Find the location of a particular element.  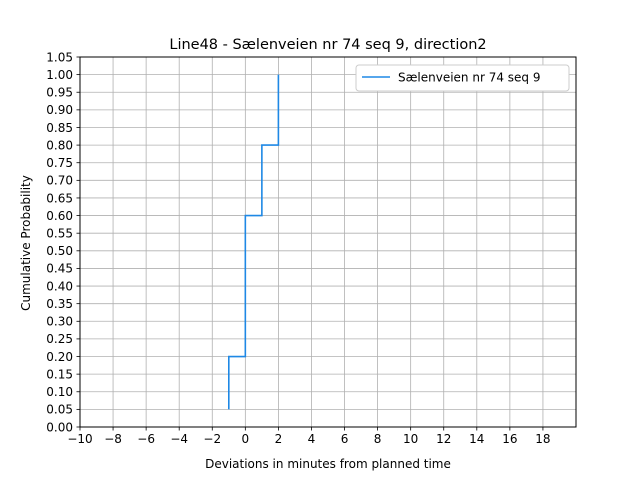

y-tick-label: 0.30 is located at coordinates (59, 322).